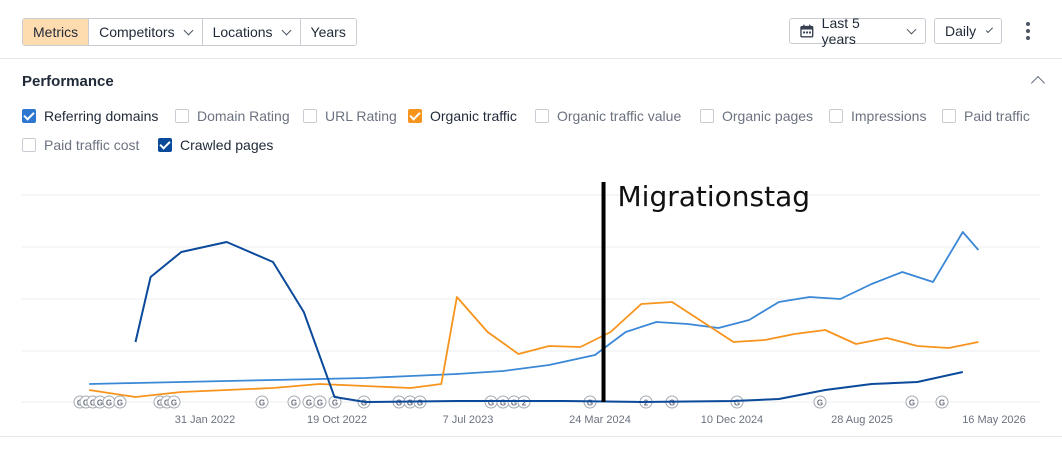 The width and height of the screenshot is (1062, 452). Describe the element at coordinates (205, 420) in the screenshot. I see `x-tick-label: 31 Jan 2022` at that location.